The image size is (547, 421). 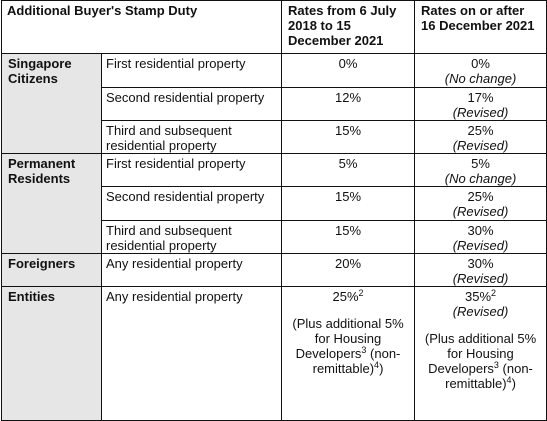 I want to click on category-permanent-residents: Permanent Residents, so click(x=51, y=203).